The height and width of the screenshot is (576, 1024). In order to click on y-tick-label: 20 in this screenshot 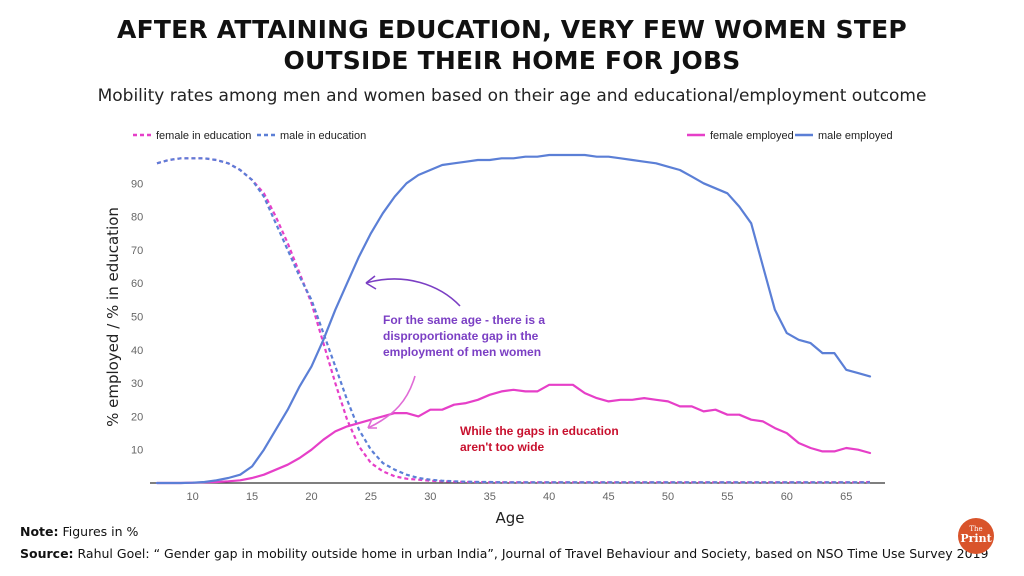, I will do `click(137, 417)`.